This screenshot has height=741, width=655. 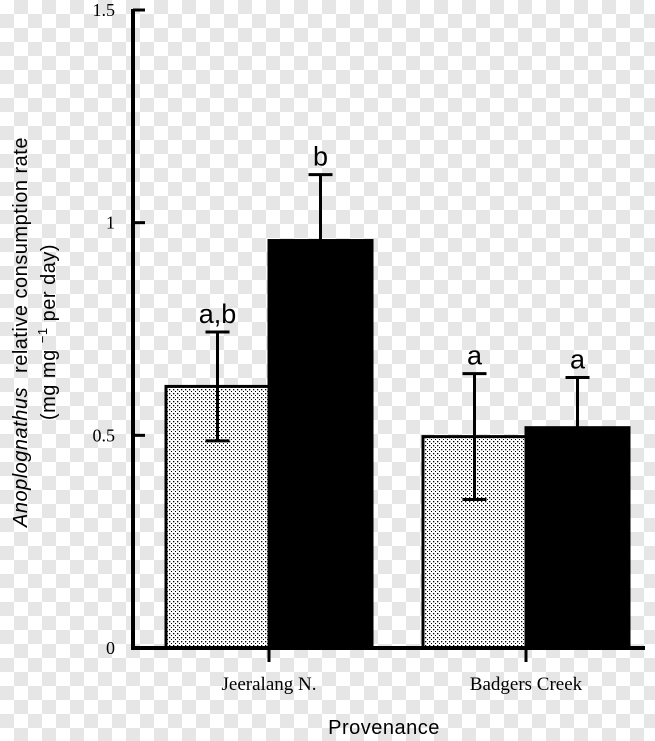 What do you see at coordinates (526, 684) in the screenshot?
I see `x-tick-label: Badgers Creek` at bounding box center [526, 684].